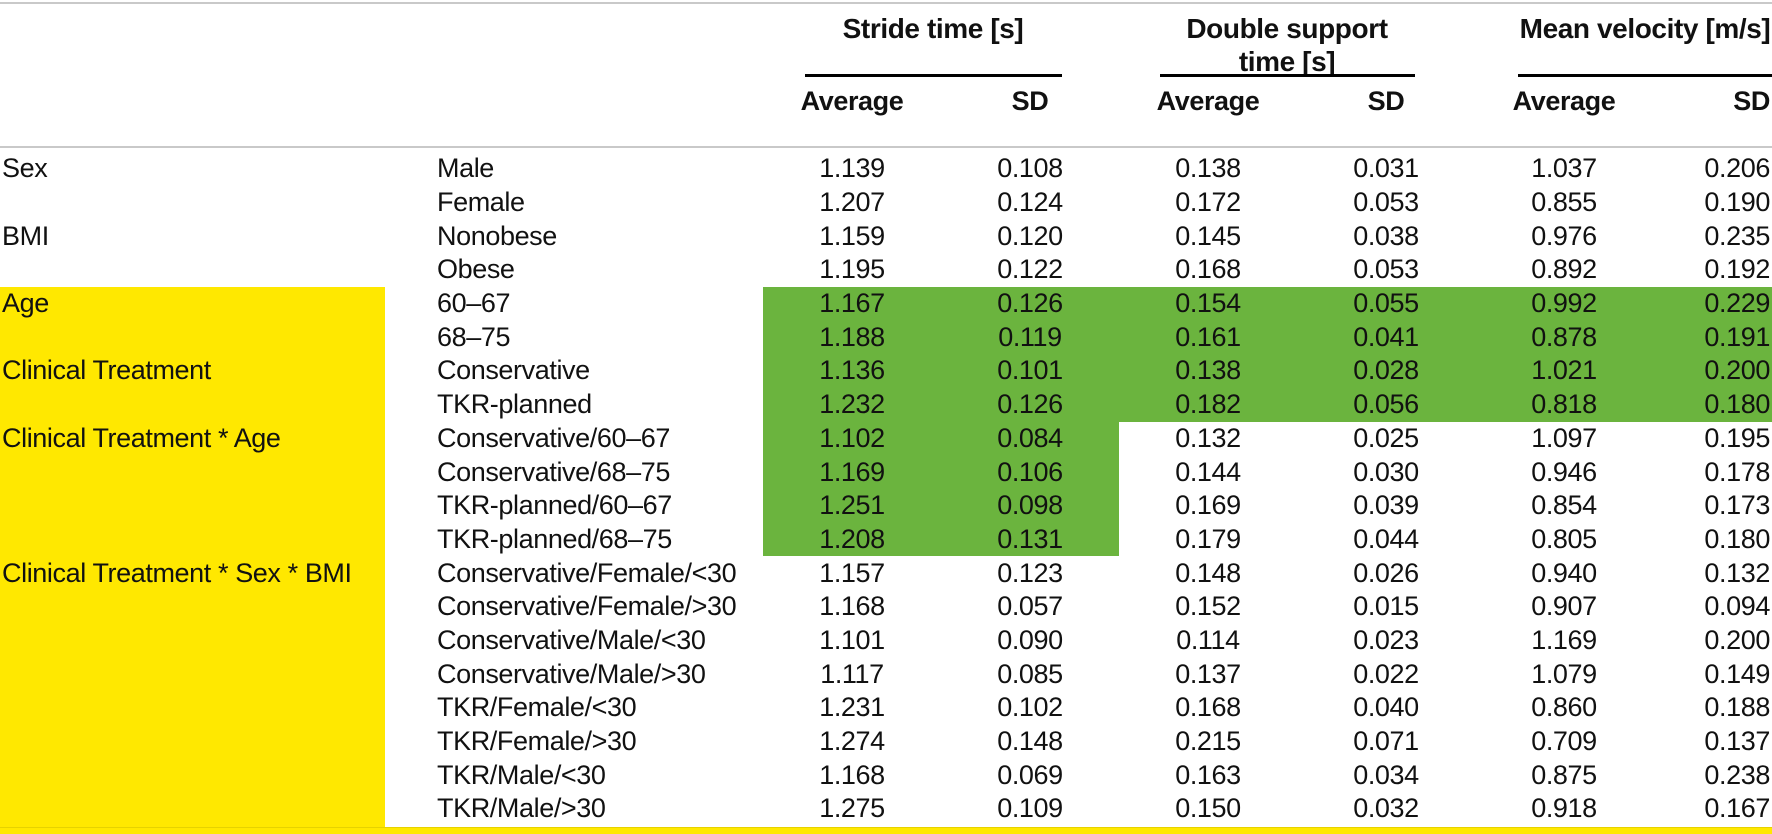  Describe the element at coordinates (886, 270) in the screenshot. I see `table-row: Obese 1.195 0.122 0.168 0.053 0.892 0.192` at that location.